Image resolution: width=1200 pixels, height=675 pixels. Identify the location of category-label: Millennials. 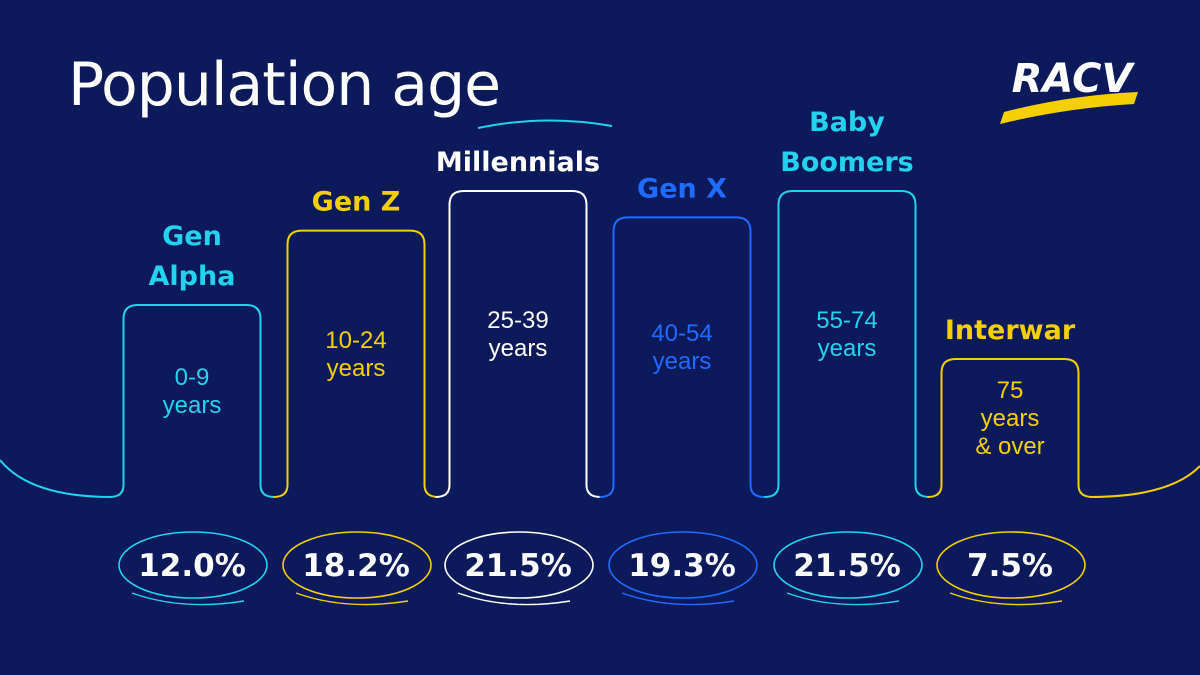
(518, 162).